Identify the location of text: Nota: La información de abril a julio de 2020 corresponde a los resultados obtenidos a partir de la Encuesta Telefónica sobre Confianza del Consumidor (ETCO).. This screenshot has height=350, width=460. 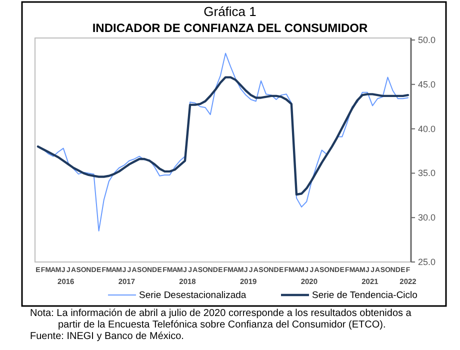
(221, 319).